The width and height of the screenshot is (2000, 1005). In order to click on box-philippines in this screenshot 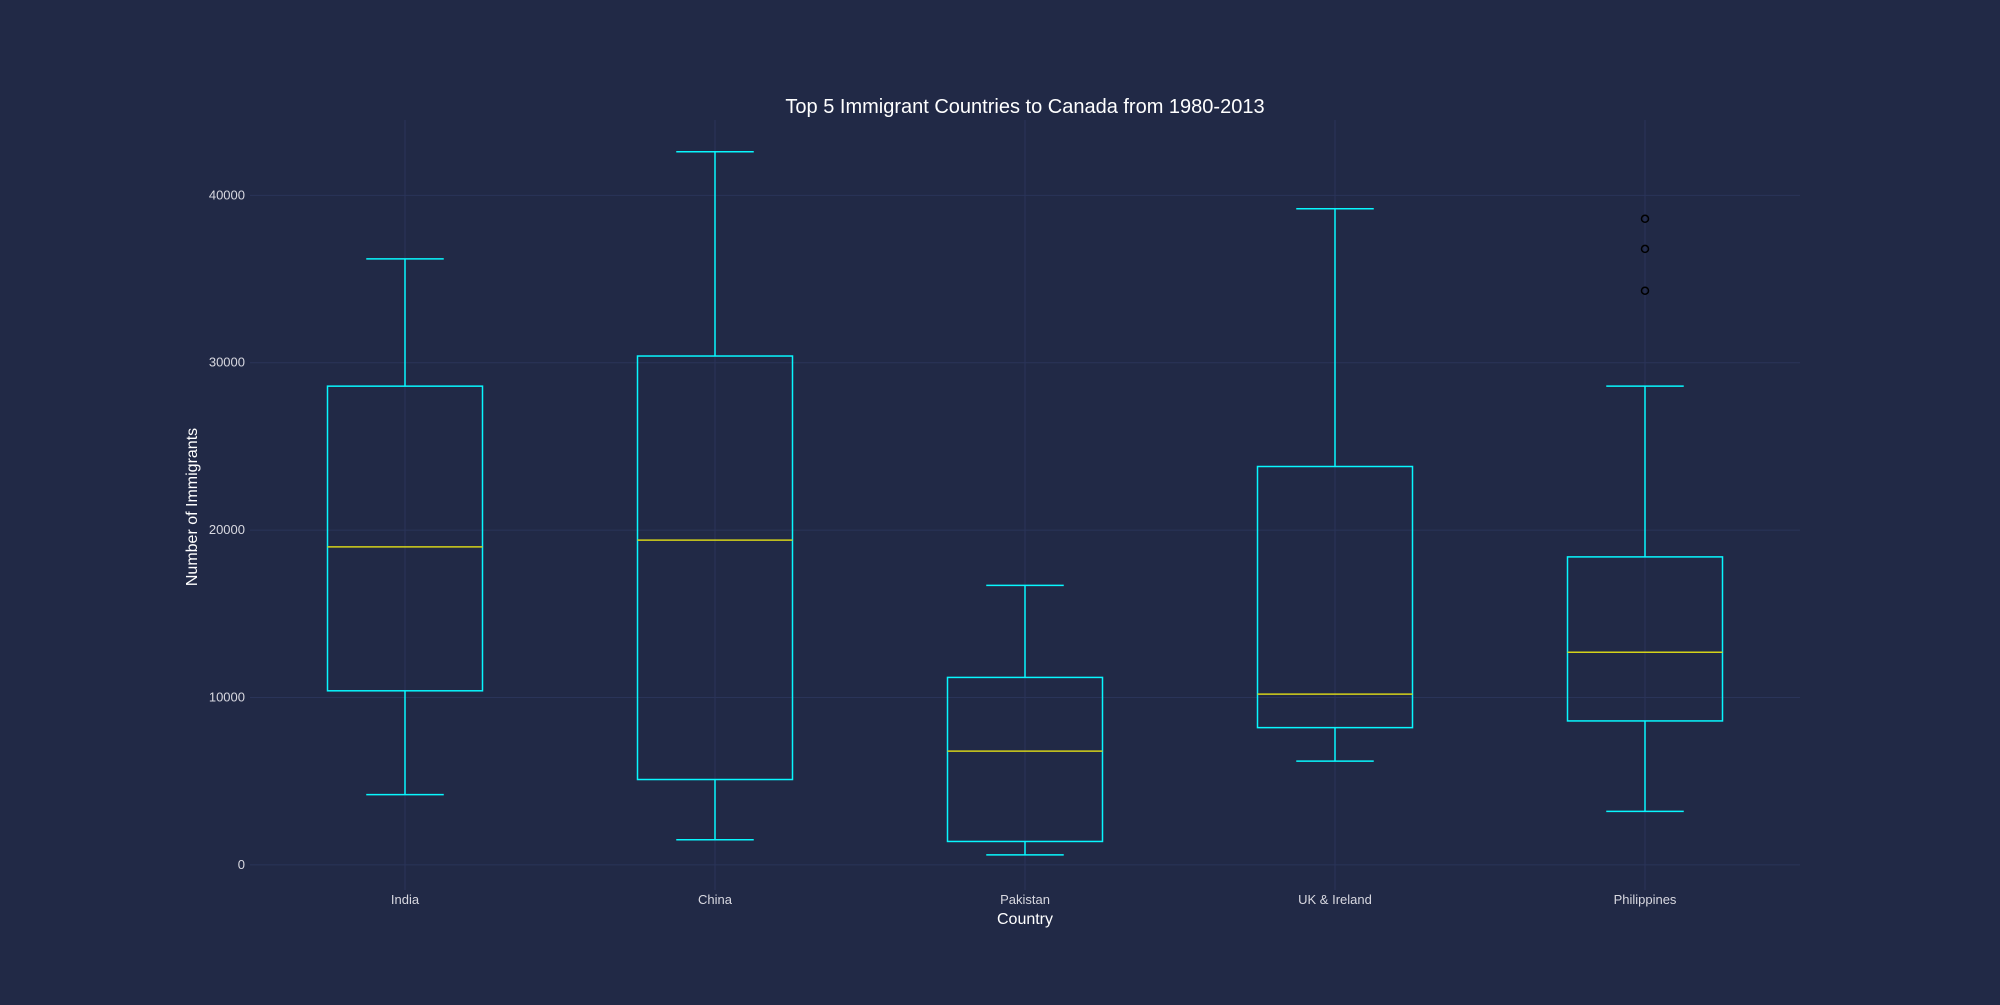, I will do `click(1645, 513)`.